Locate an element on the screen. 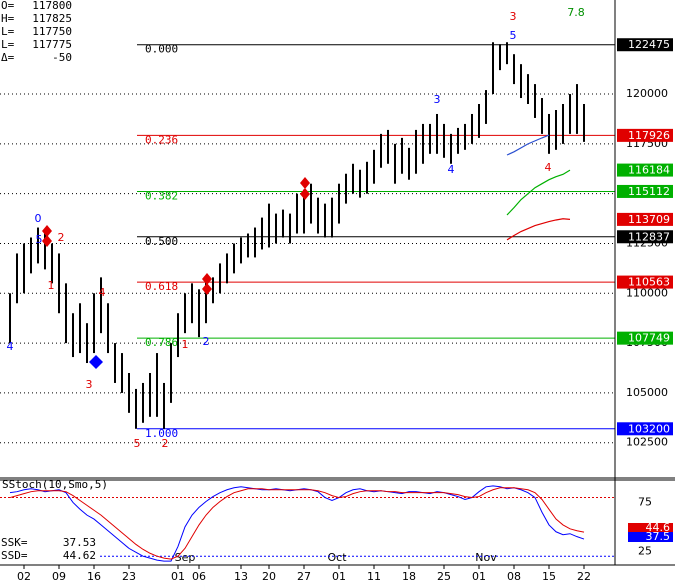  fib-label: 0.382 is located at coordinates (161, 195).